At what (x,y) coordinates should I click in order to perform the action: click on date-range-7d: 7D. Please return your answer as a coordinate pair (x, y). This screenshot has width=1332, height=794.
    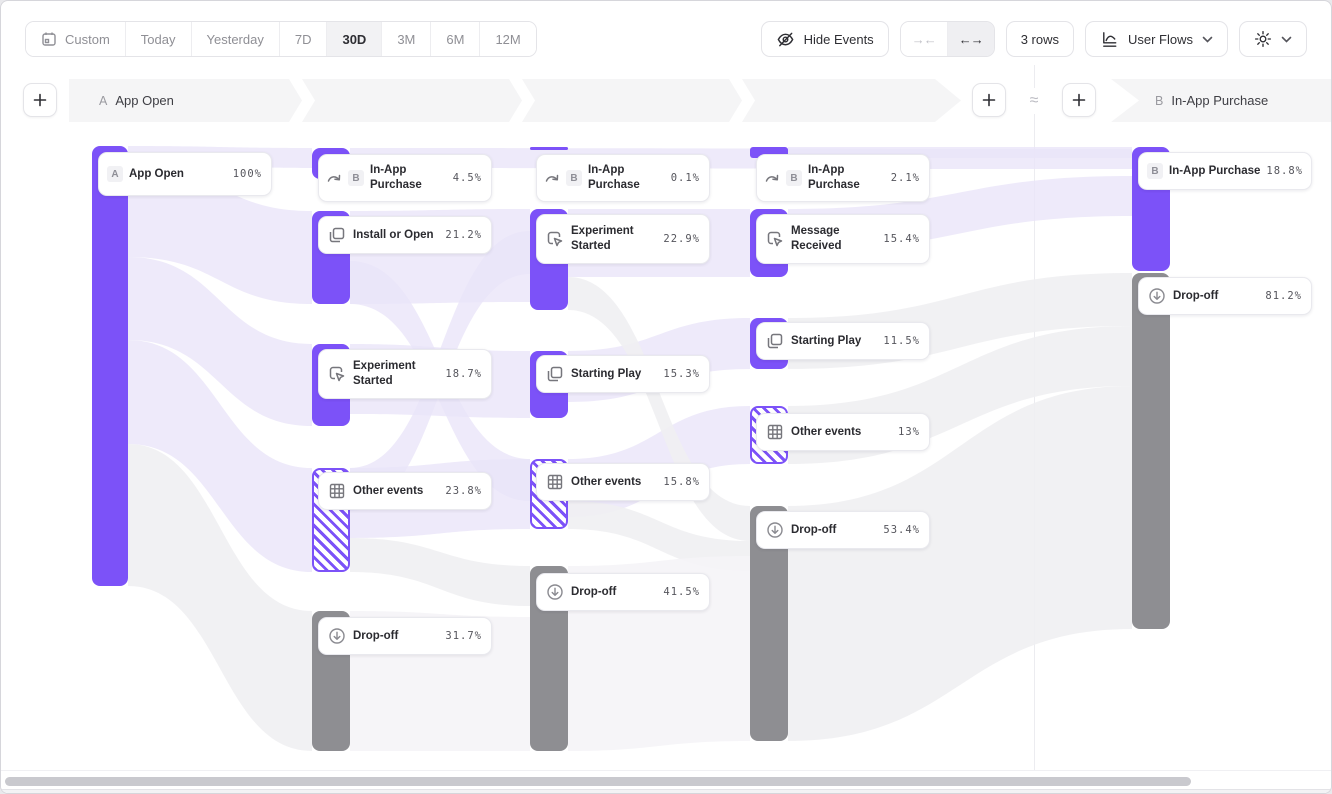
    Looking at the image, I should click on (303, 39).